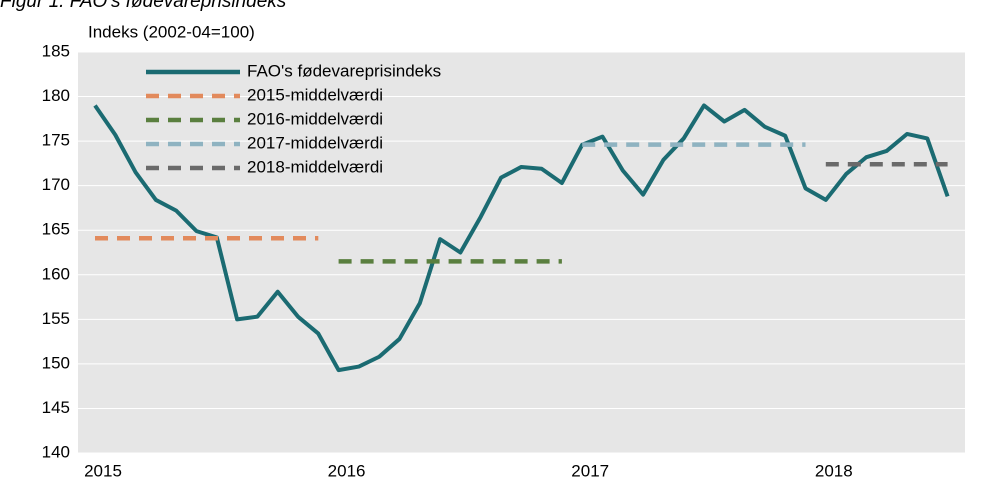 The width and height of the screenshot is (988, 490). Describe the element at coordinates (56, 140) in the screenshot. I see `y-tick-label: 175` at that location.